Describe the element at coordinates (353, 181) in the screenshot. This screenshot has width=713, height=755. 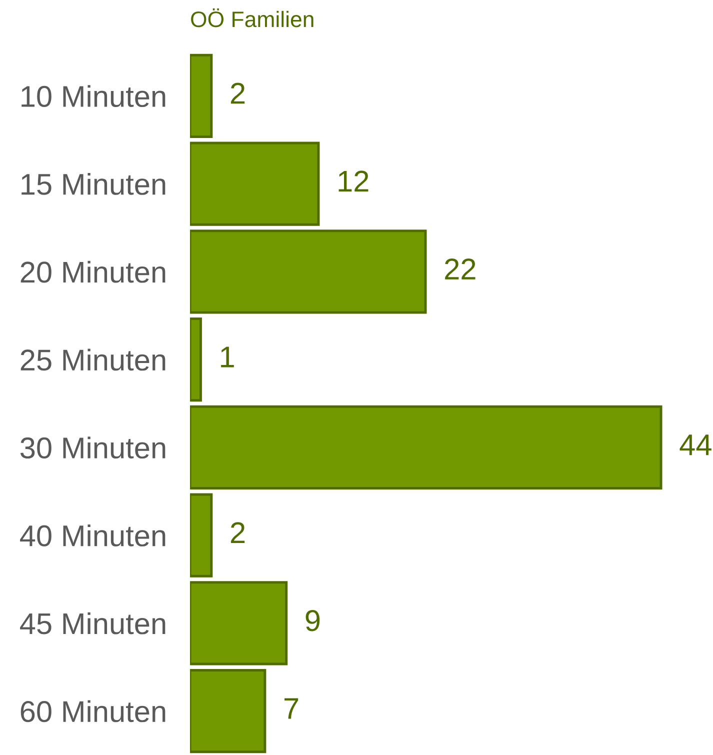
I see `data-label: 12` at that location.